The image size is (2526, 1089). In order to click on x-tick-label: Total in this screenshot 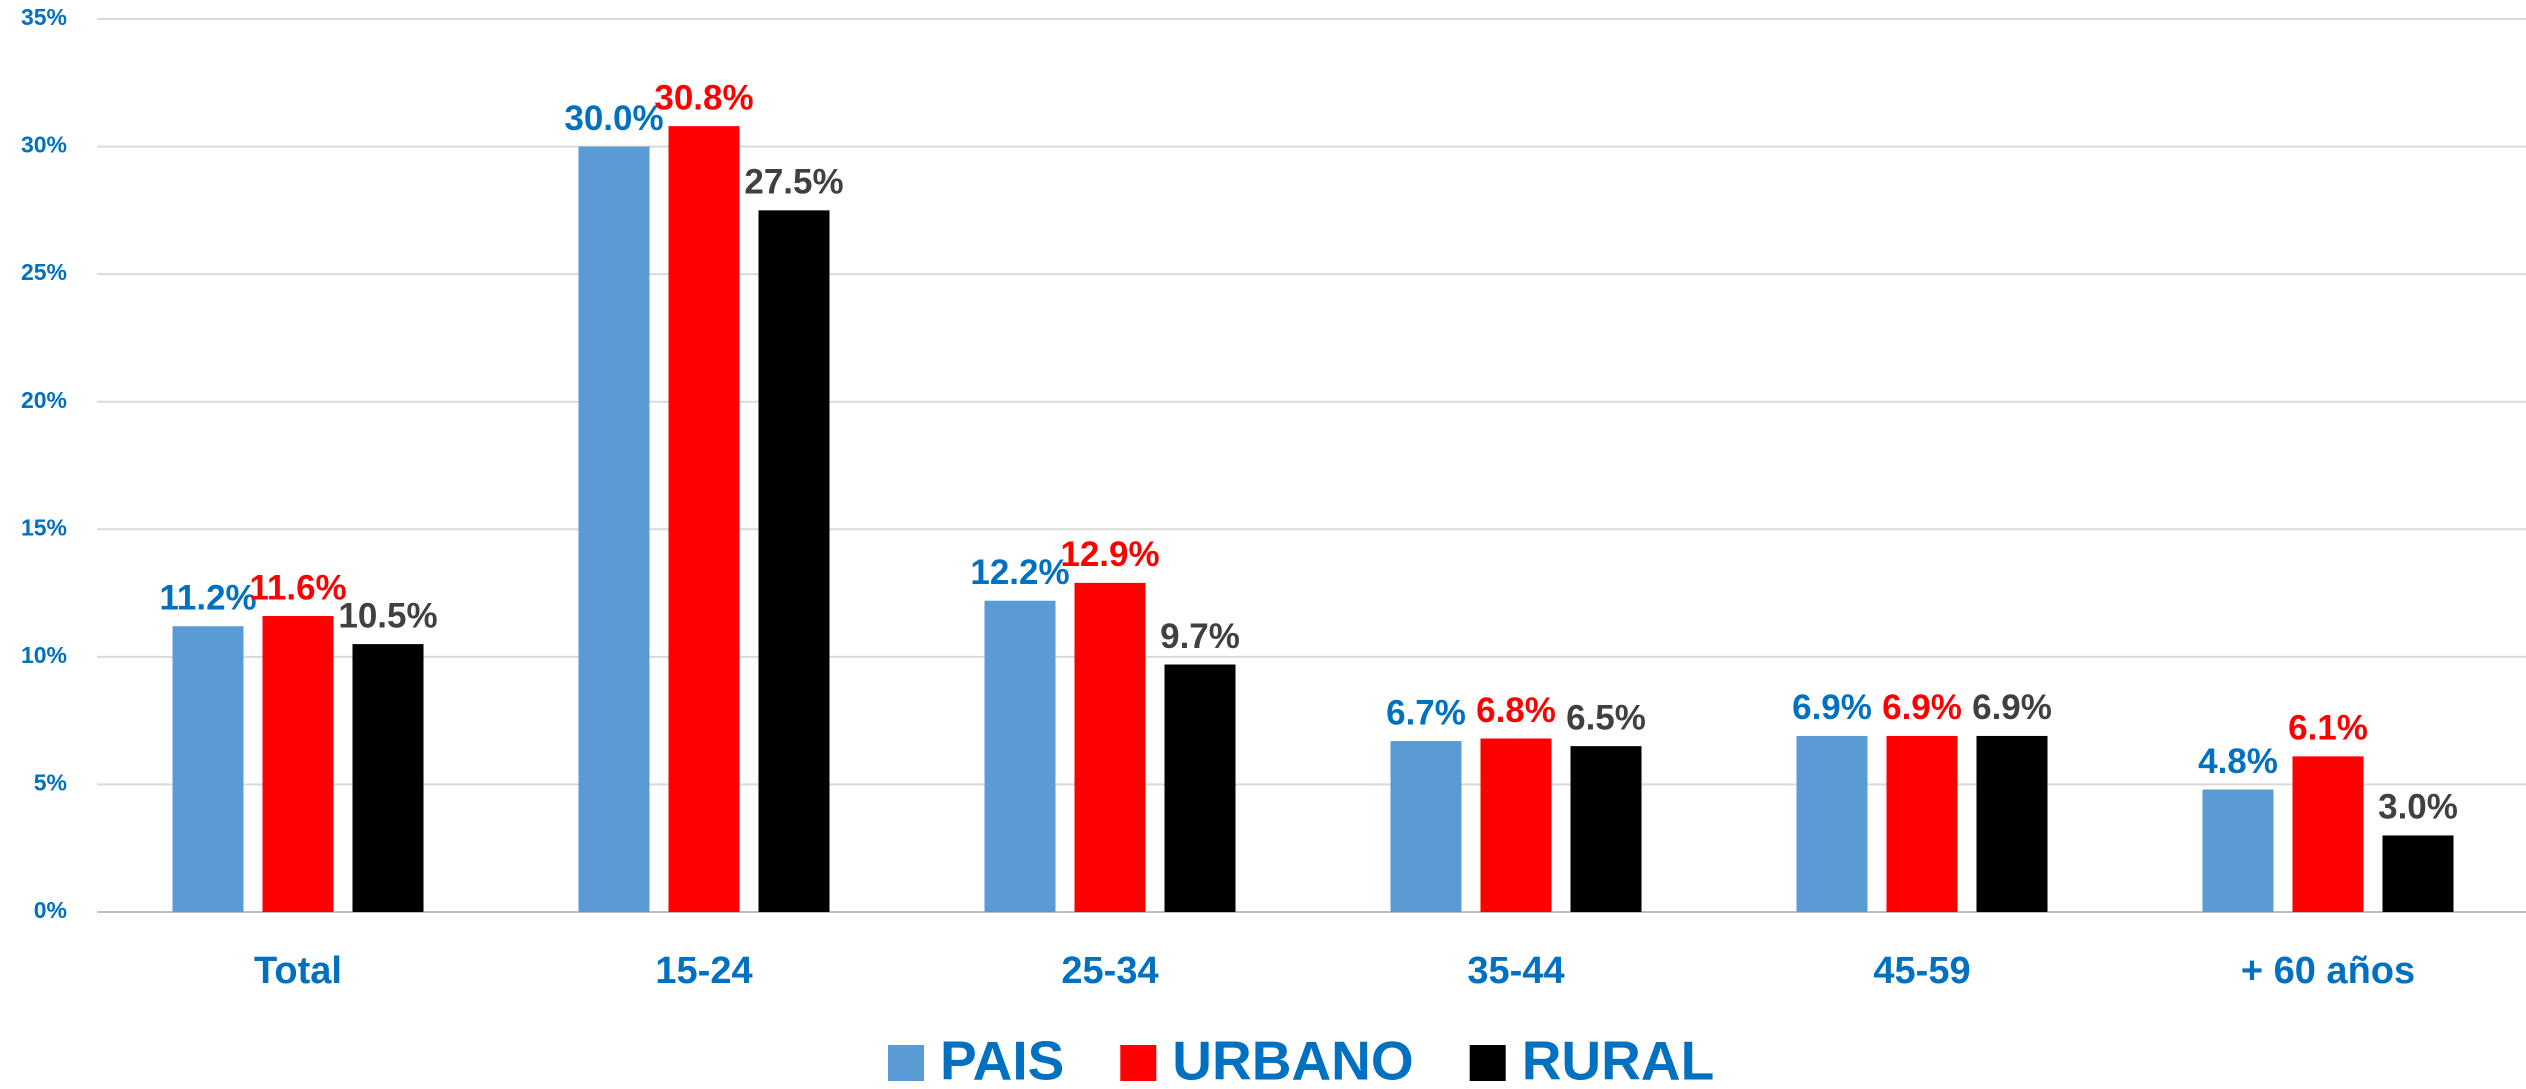, I will do `click(298, 971)`.